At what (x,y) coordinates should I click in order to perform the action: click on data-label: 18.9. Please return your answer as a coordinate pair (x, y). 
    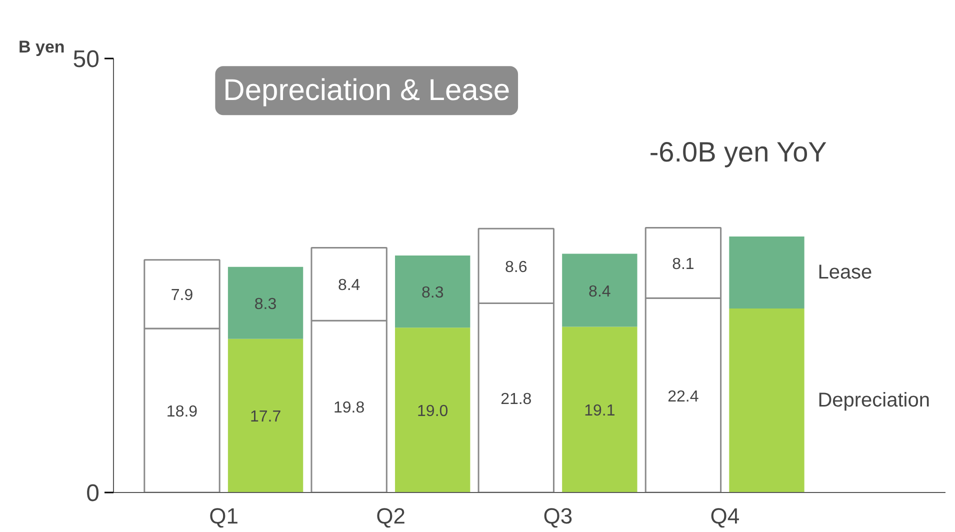
    Looking at the image, I should click on (182, 411).